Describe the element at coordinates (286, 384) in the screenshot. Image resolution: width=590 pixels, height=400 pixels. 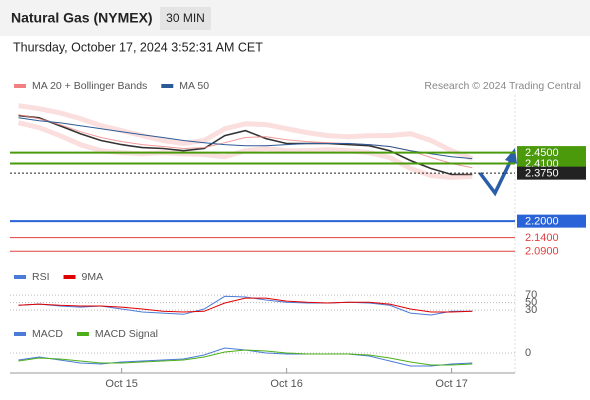
I see `x-tick-label: Oct 16` at that location.